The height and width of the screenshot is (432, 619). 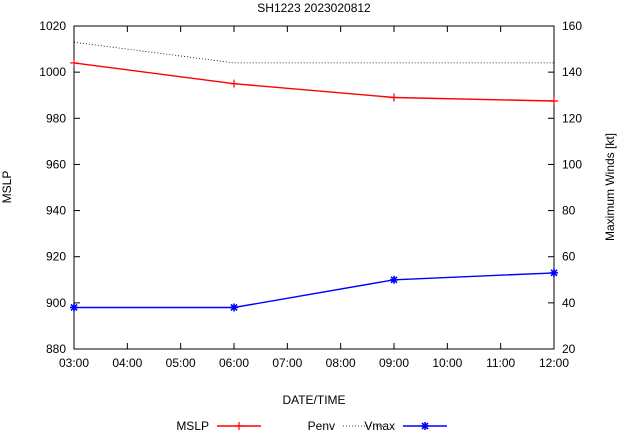 What do you see at coordinates (569, 349) in the screenshot?
I see `y2-tick-label: 20` at bounding box center [569, 349].